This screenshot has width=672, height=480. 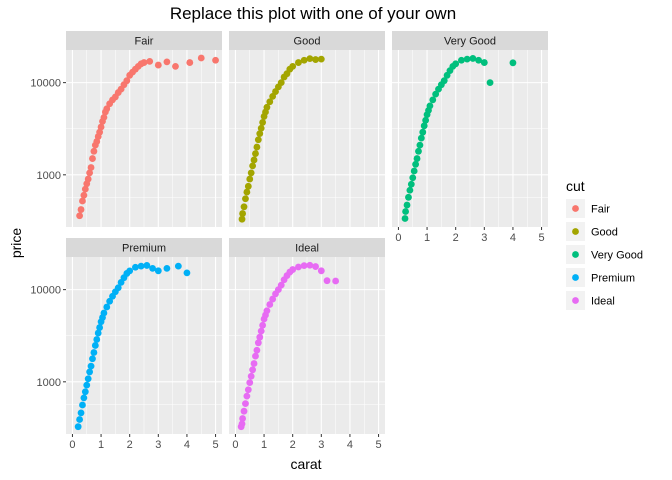 I want to click on legend: cut Fair Good Very Good Premium Ideal, so click(x=604, y=244).